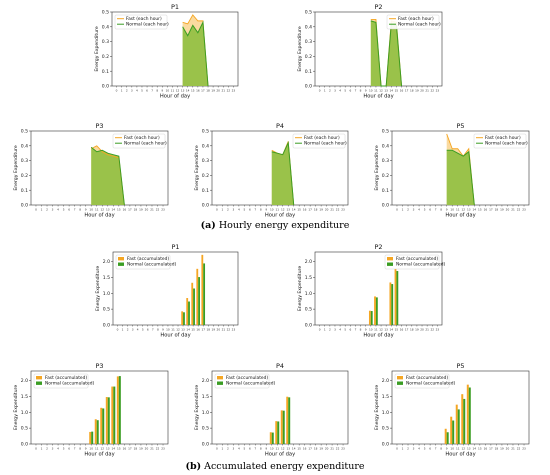  Describe the element at coordinates (229, 330) in the screenshot. I see `x-tick-label: 22` at that location.